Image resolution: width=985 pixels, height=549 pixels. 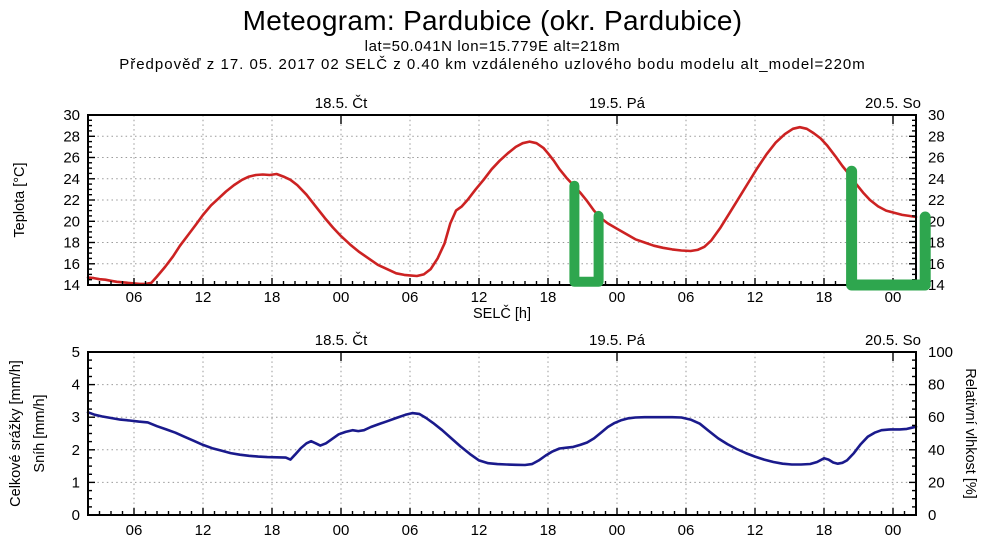 What do you see at coordinates (936, 450) in the screenshot?
I see `y-tick-label: 40` at bounding box center [936, 450].